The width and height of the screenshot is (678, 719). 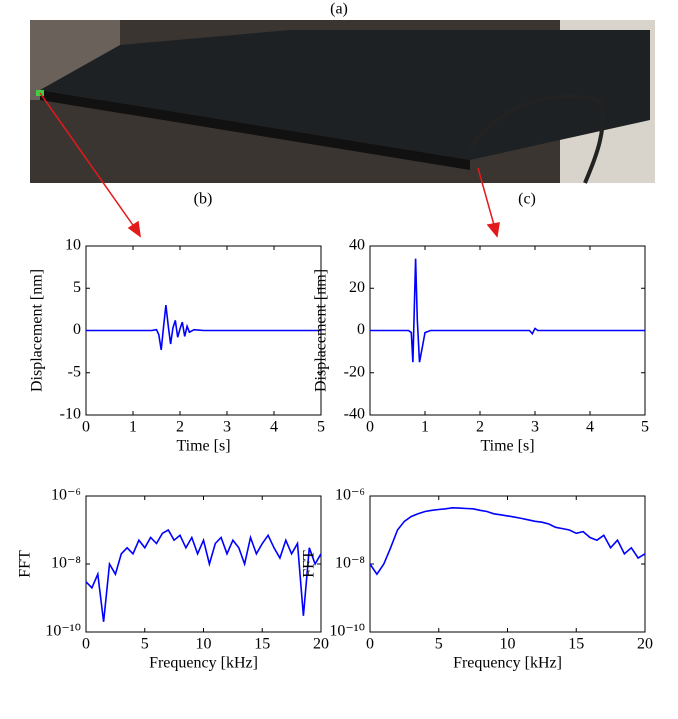 What do you see at coordinates (527, 199) in the screenshot?
I see `panel-label: (c)` at bounding box center [527, 199].